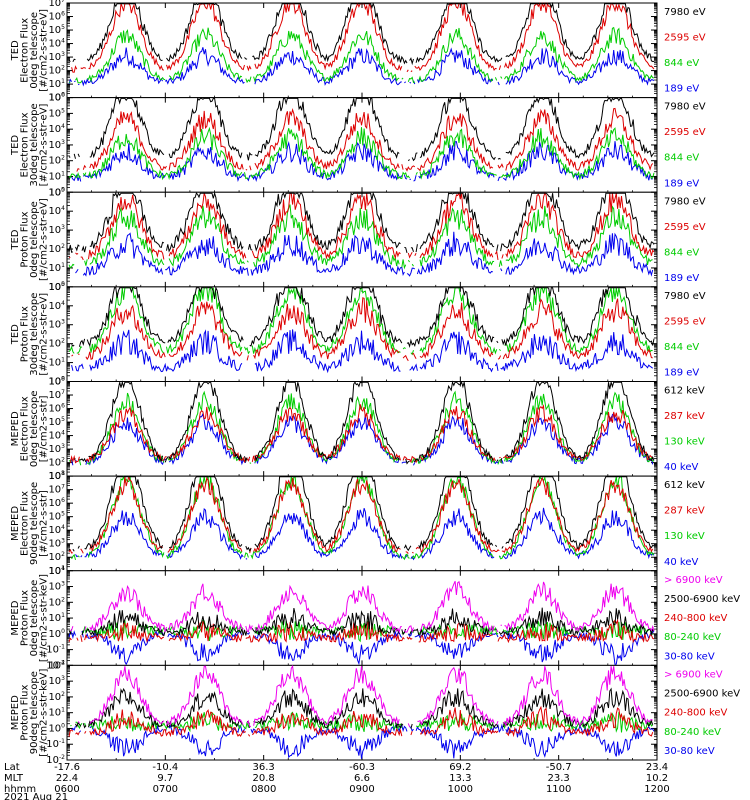 Image resolution: width=750 pixels, height=800 pixels. Describe the element at coordinates (685, 296) in the screenshot. I see `channel-label: 7980 eV` at that location.